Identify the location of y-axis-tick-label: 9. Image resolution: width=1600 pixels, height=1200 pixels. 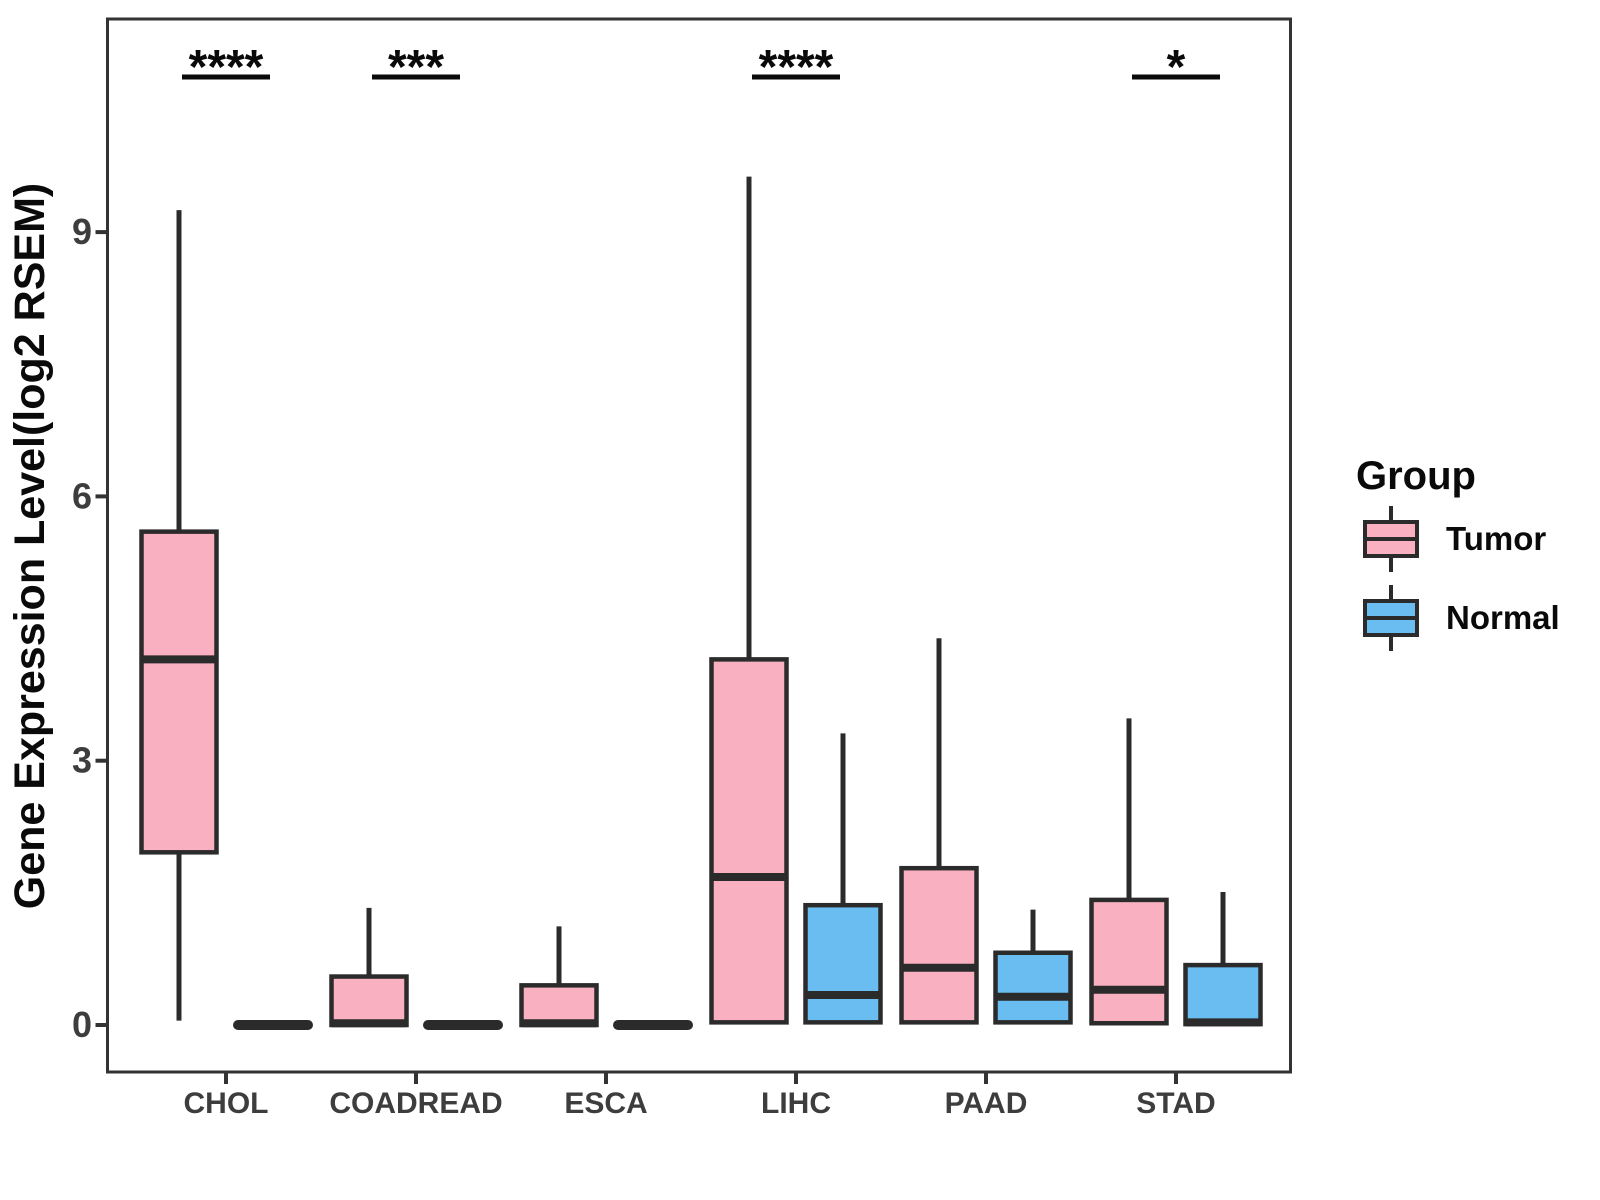
(82, 231).